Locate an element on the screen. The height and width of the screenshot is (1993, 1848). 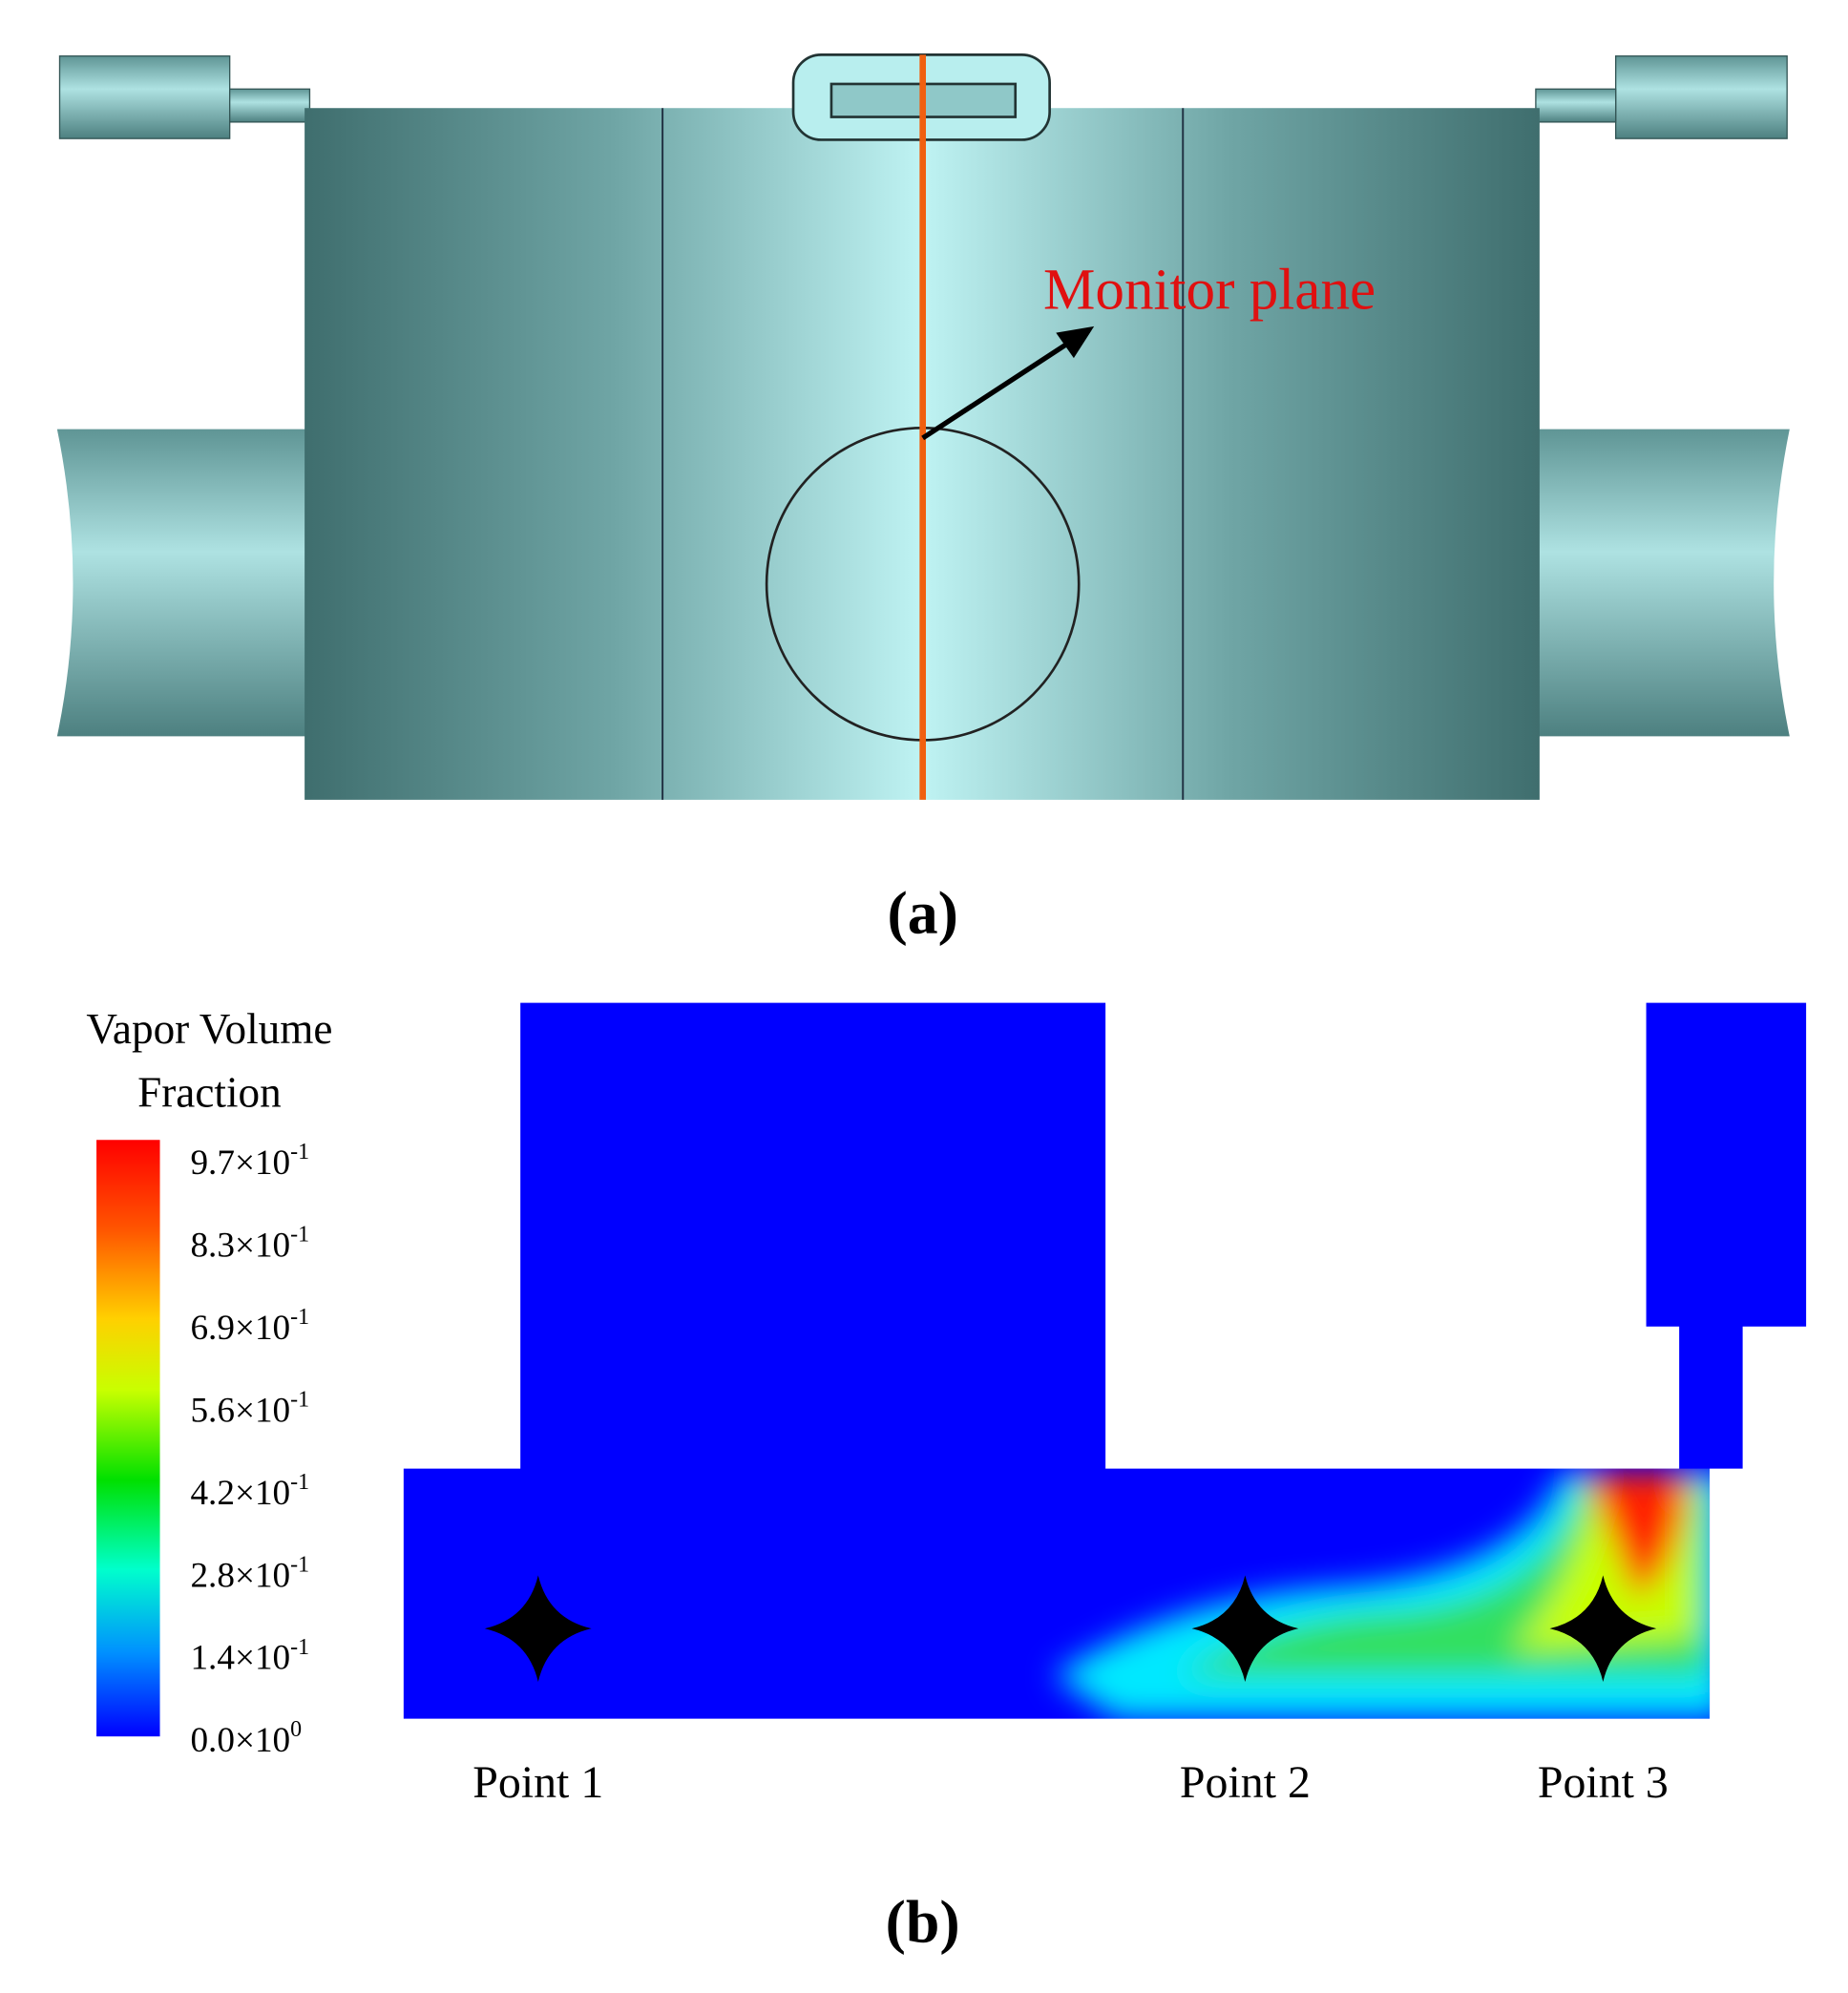
colorbar-label: 9.7×10⁻¹ is located at coordinates (250, 1161).